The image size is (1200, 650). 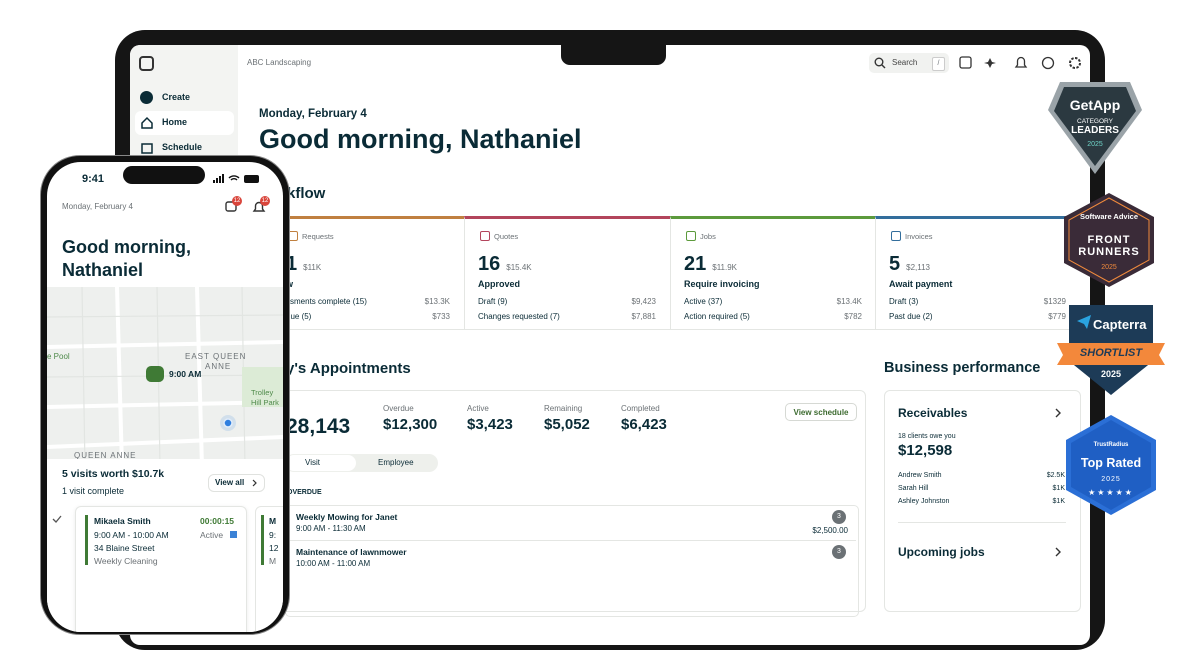 I want to click on phone-greeting: Good morning,, so click(x=126, y=247).